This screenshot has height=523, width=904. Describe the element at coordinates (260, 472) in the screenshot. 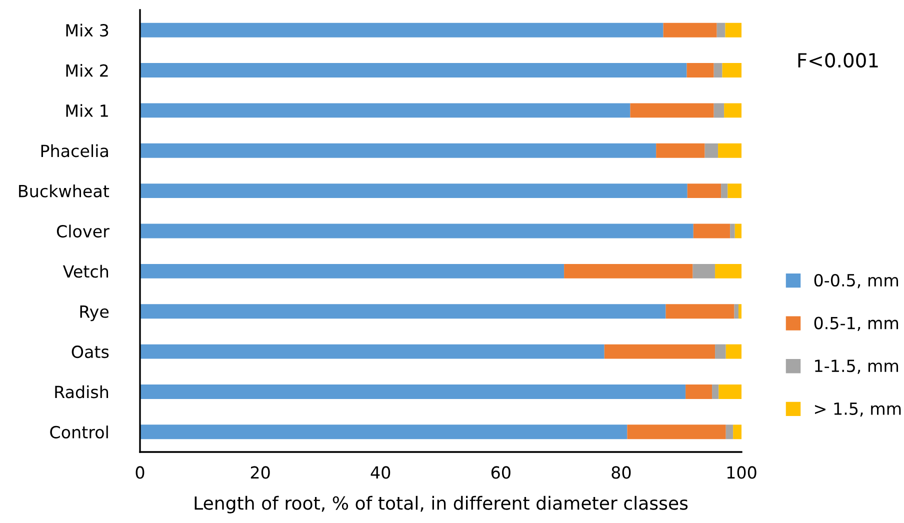

I see `x-tick-label: 20` at that location.